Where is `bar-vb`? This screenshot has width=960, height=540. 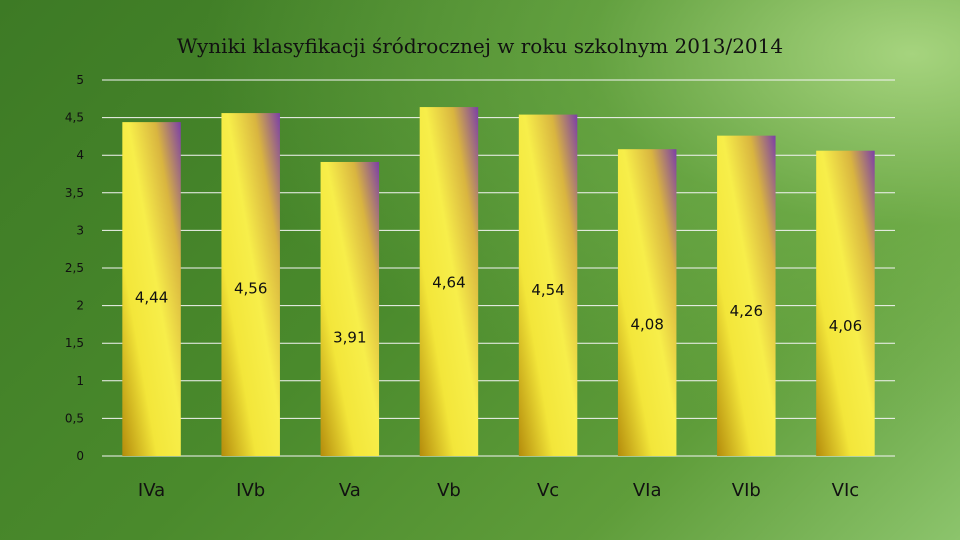 bar-vb is located at coordinates (449, 282).